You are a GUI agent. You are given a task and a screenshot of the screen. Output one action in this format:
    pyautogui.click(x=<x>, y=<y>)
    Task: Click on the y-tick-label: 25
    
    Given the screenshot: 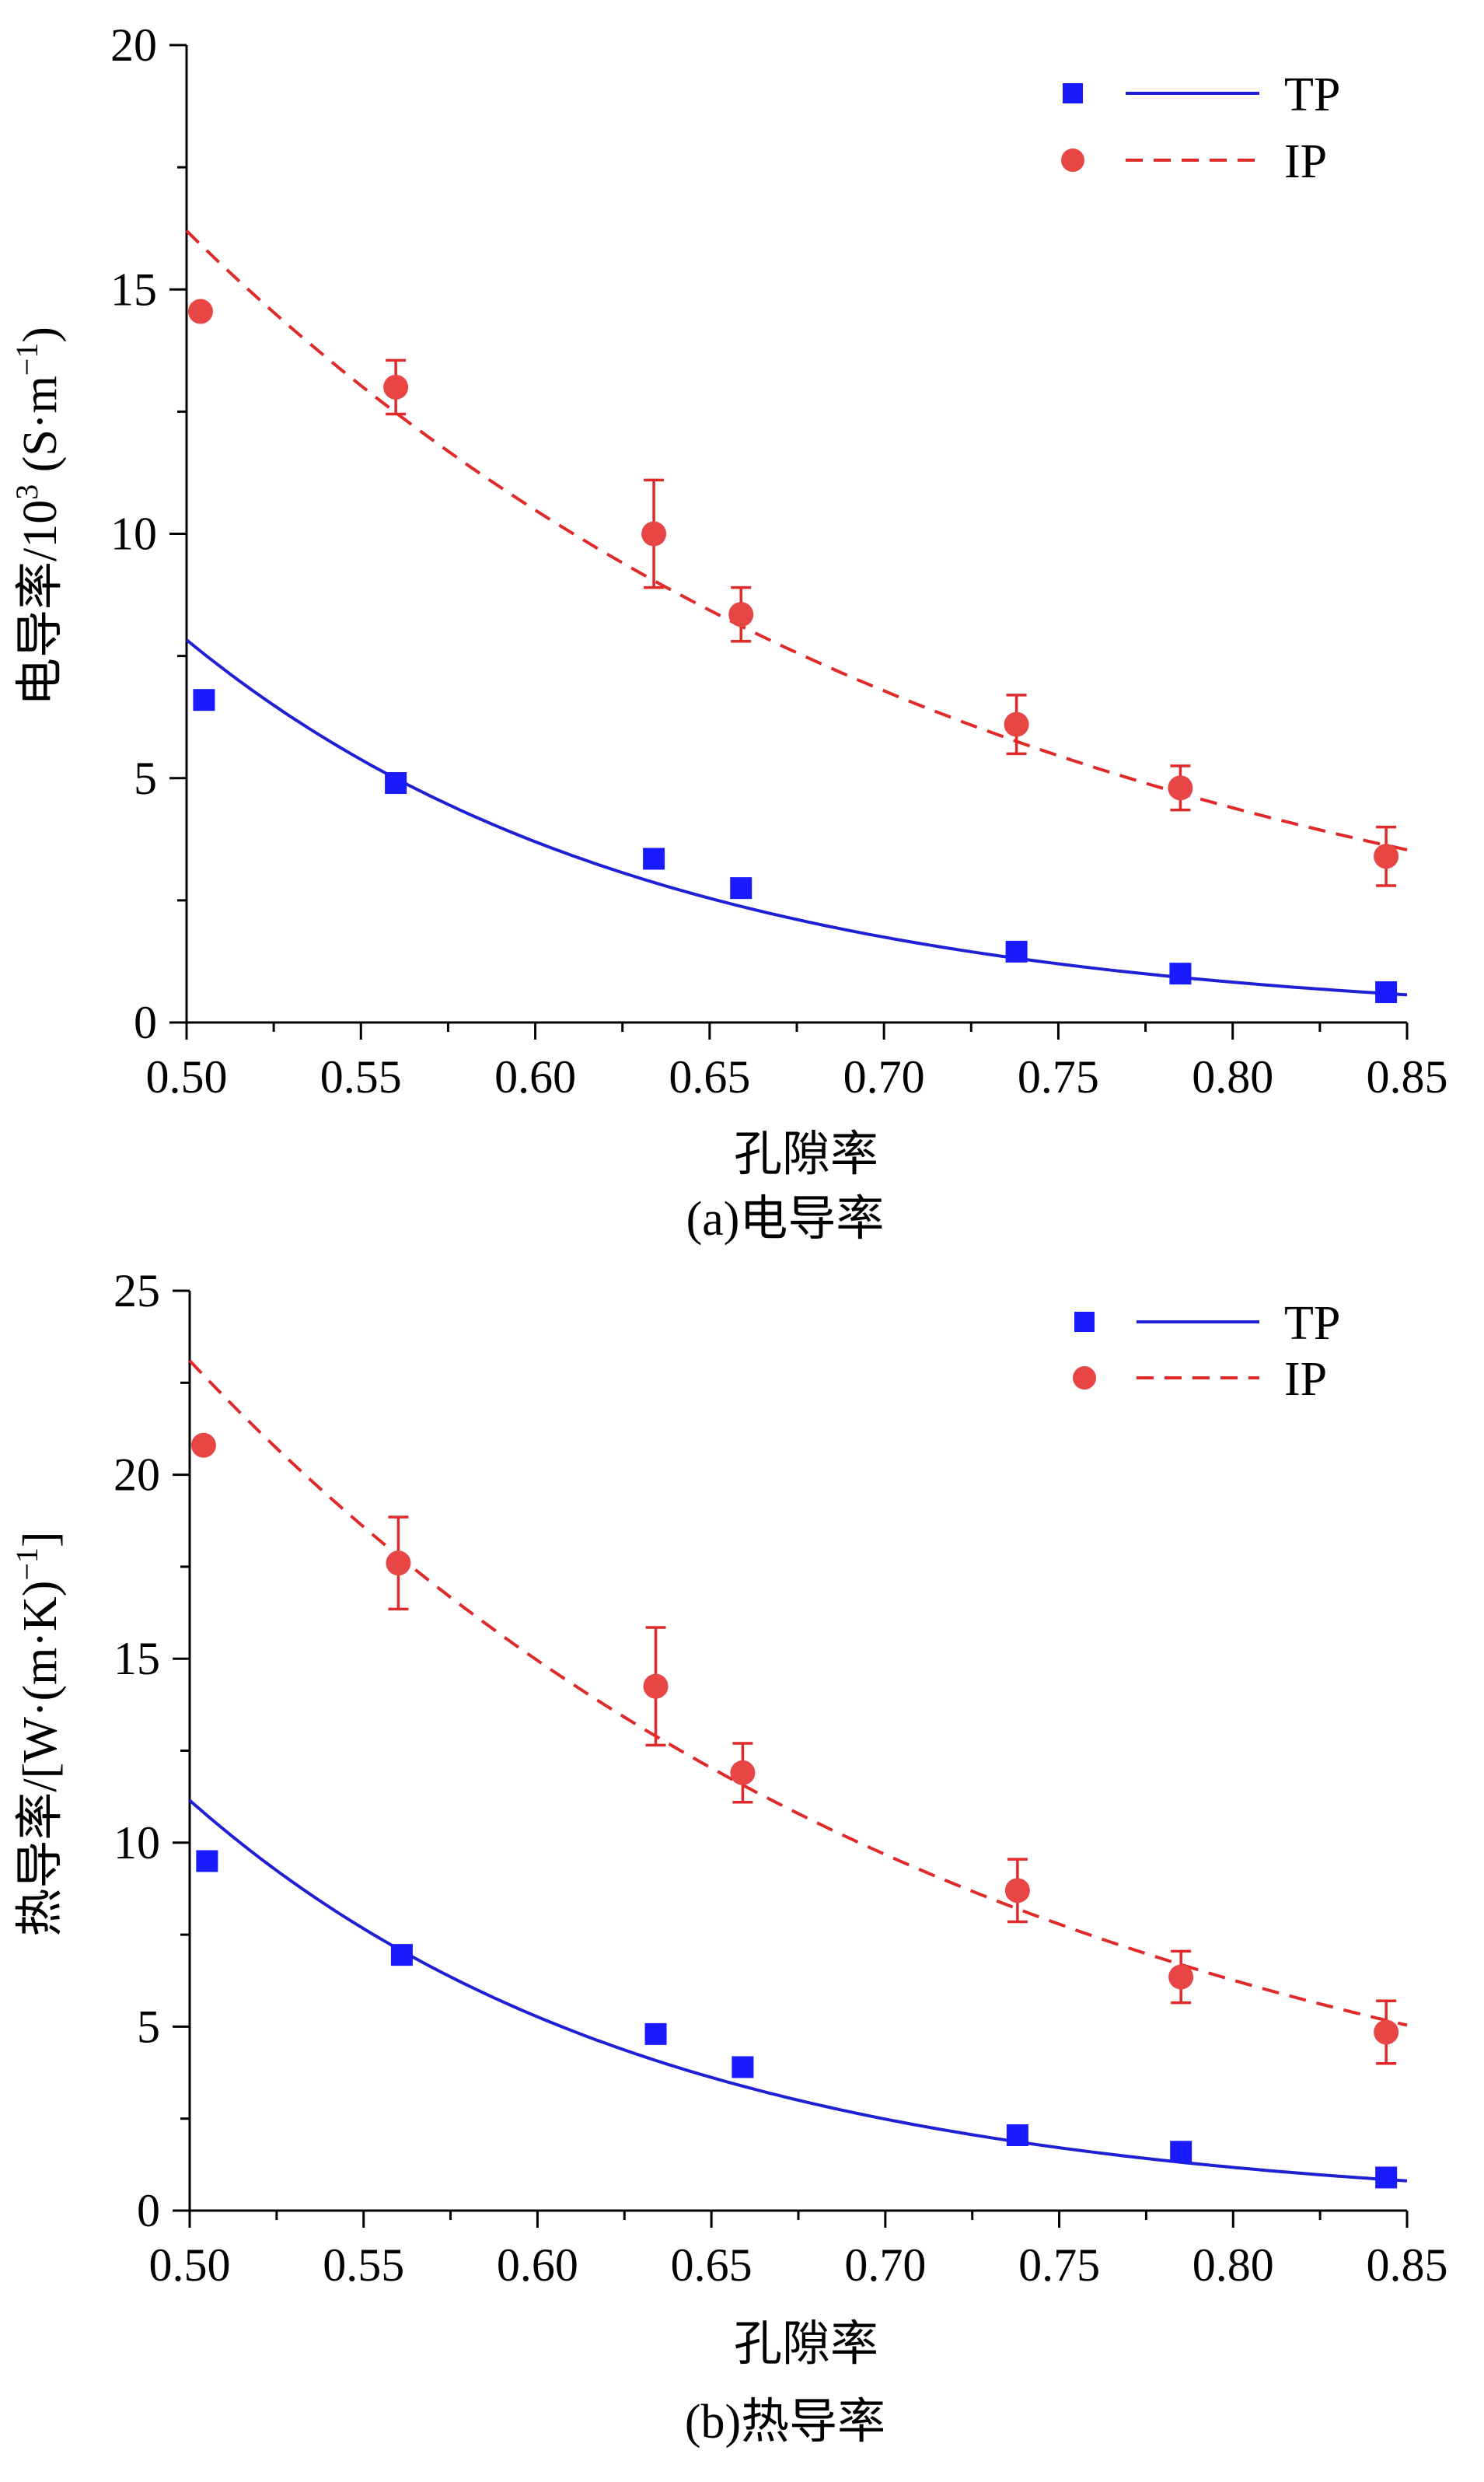 What is the action you would take?
    pyautogui.click(x=136, y=1290)
    